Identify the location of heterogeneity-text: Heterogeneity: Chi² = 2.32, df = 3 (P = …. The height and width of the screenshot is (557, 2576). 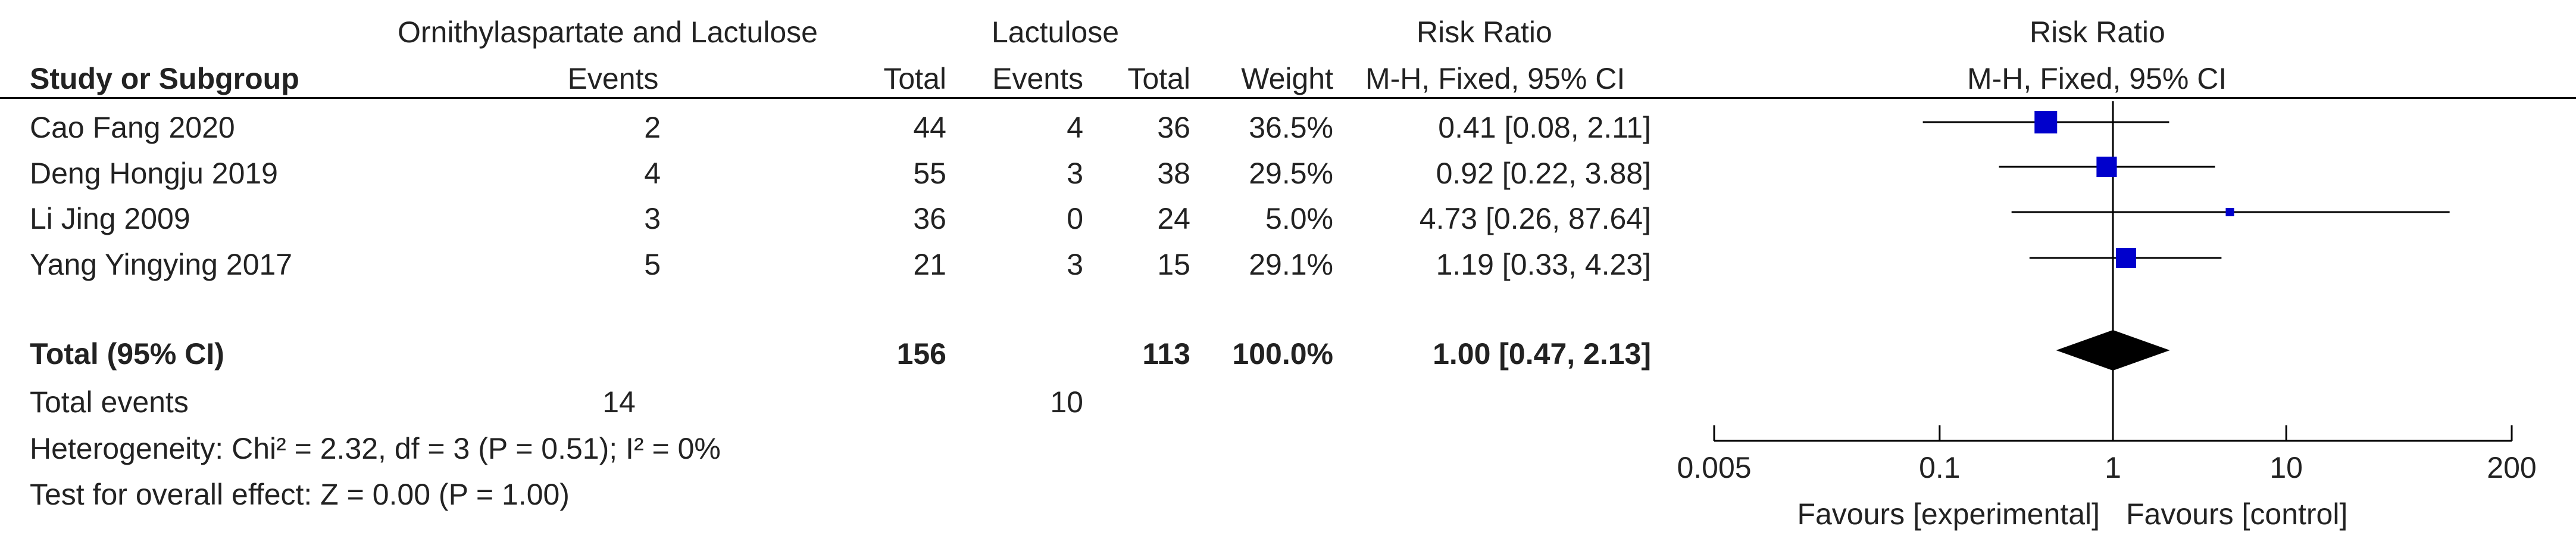
(375, 448).